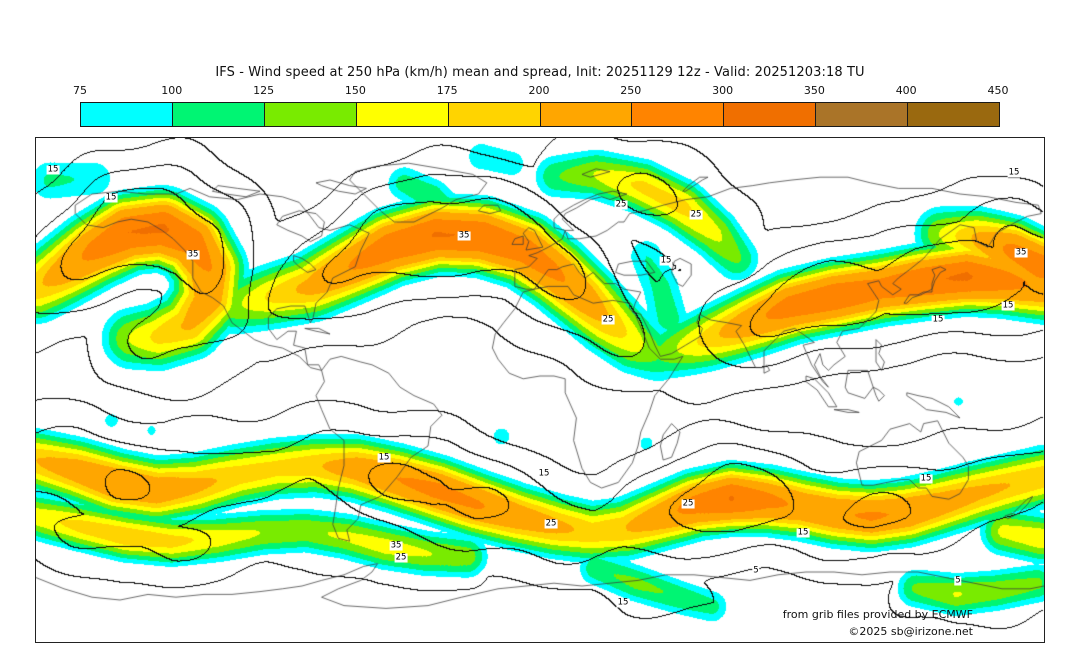  Describe the element at coordinates (172, 90) in the screenshot. I see `colorbar-tick: 100` at that location.